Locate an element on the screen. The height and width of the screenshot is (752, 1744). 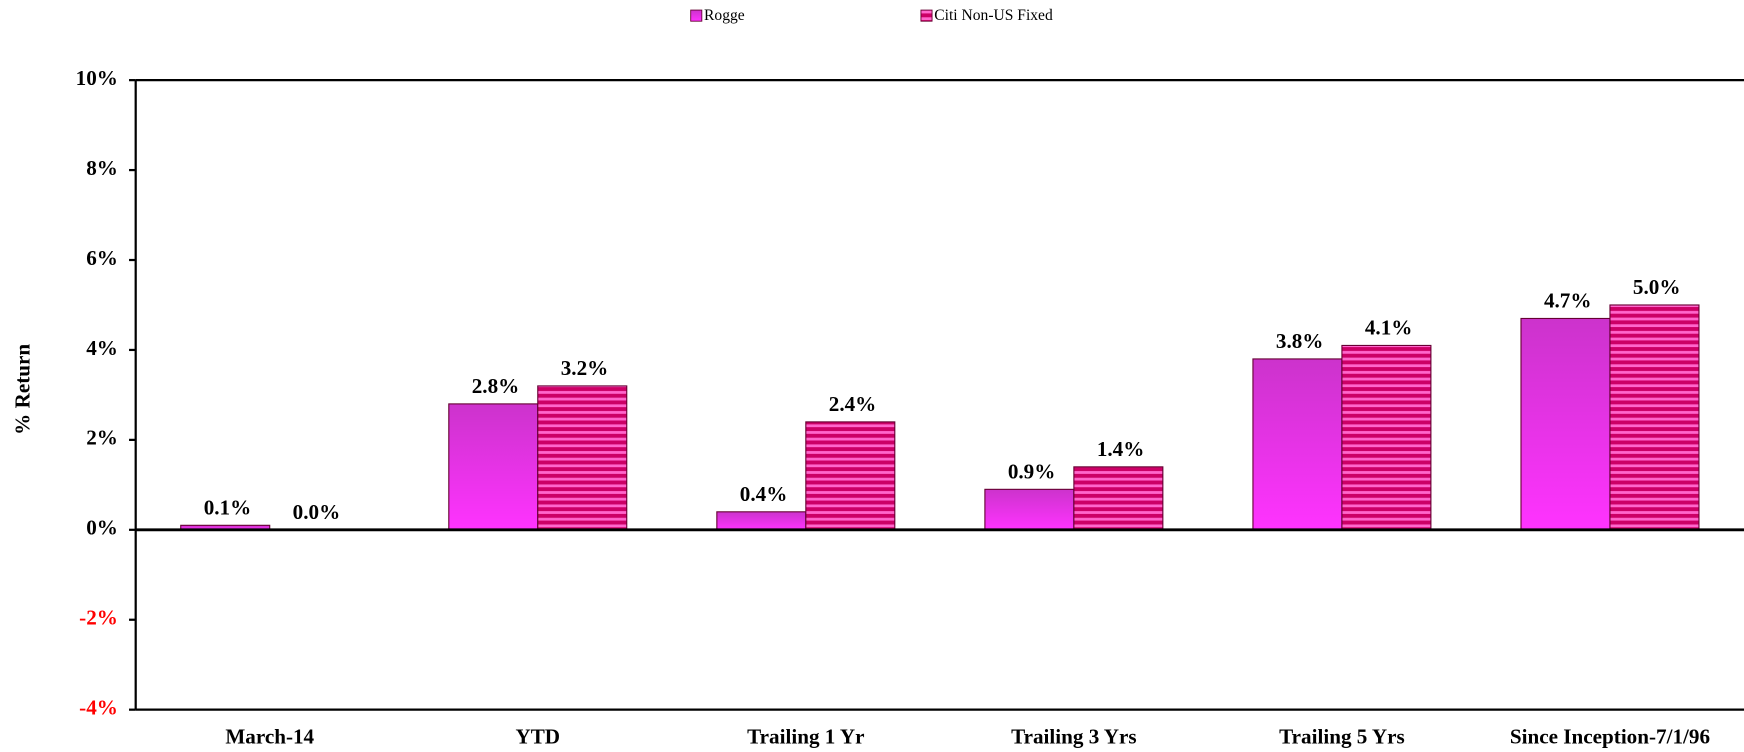
y-tick-label: -2% is located at coordinates (98, 618).